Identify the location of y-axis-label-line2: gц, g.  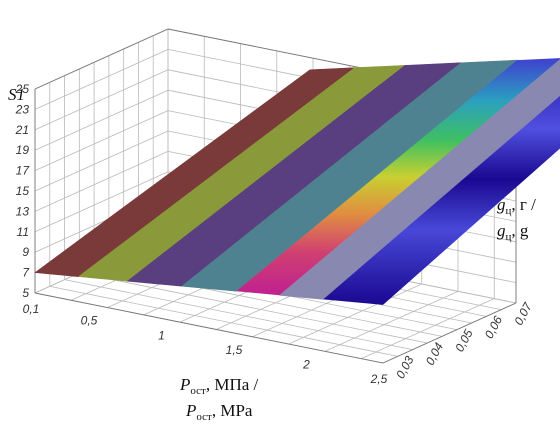
(513, 232).